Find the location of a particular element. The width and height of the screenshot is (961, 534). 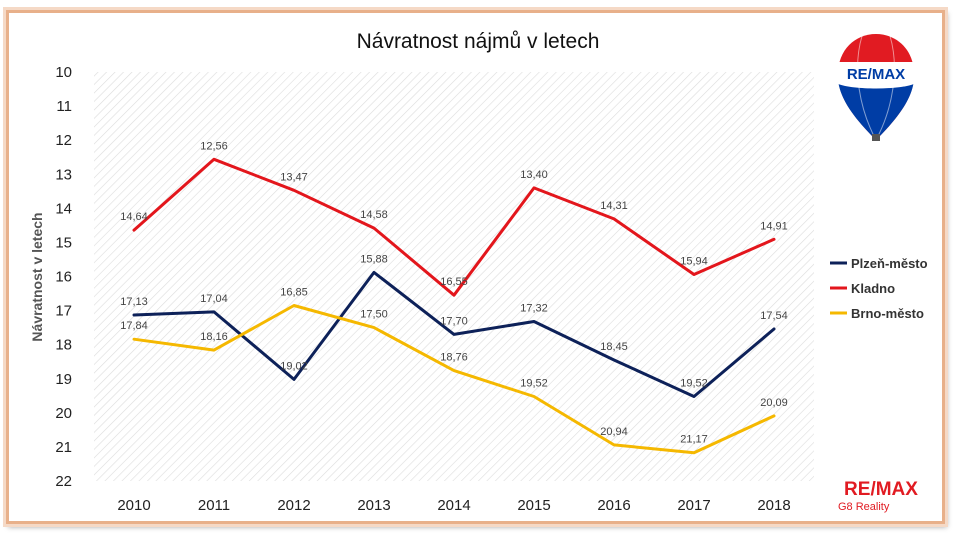

y-tick-label: 16 is located at coordinates (63, 277).